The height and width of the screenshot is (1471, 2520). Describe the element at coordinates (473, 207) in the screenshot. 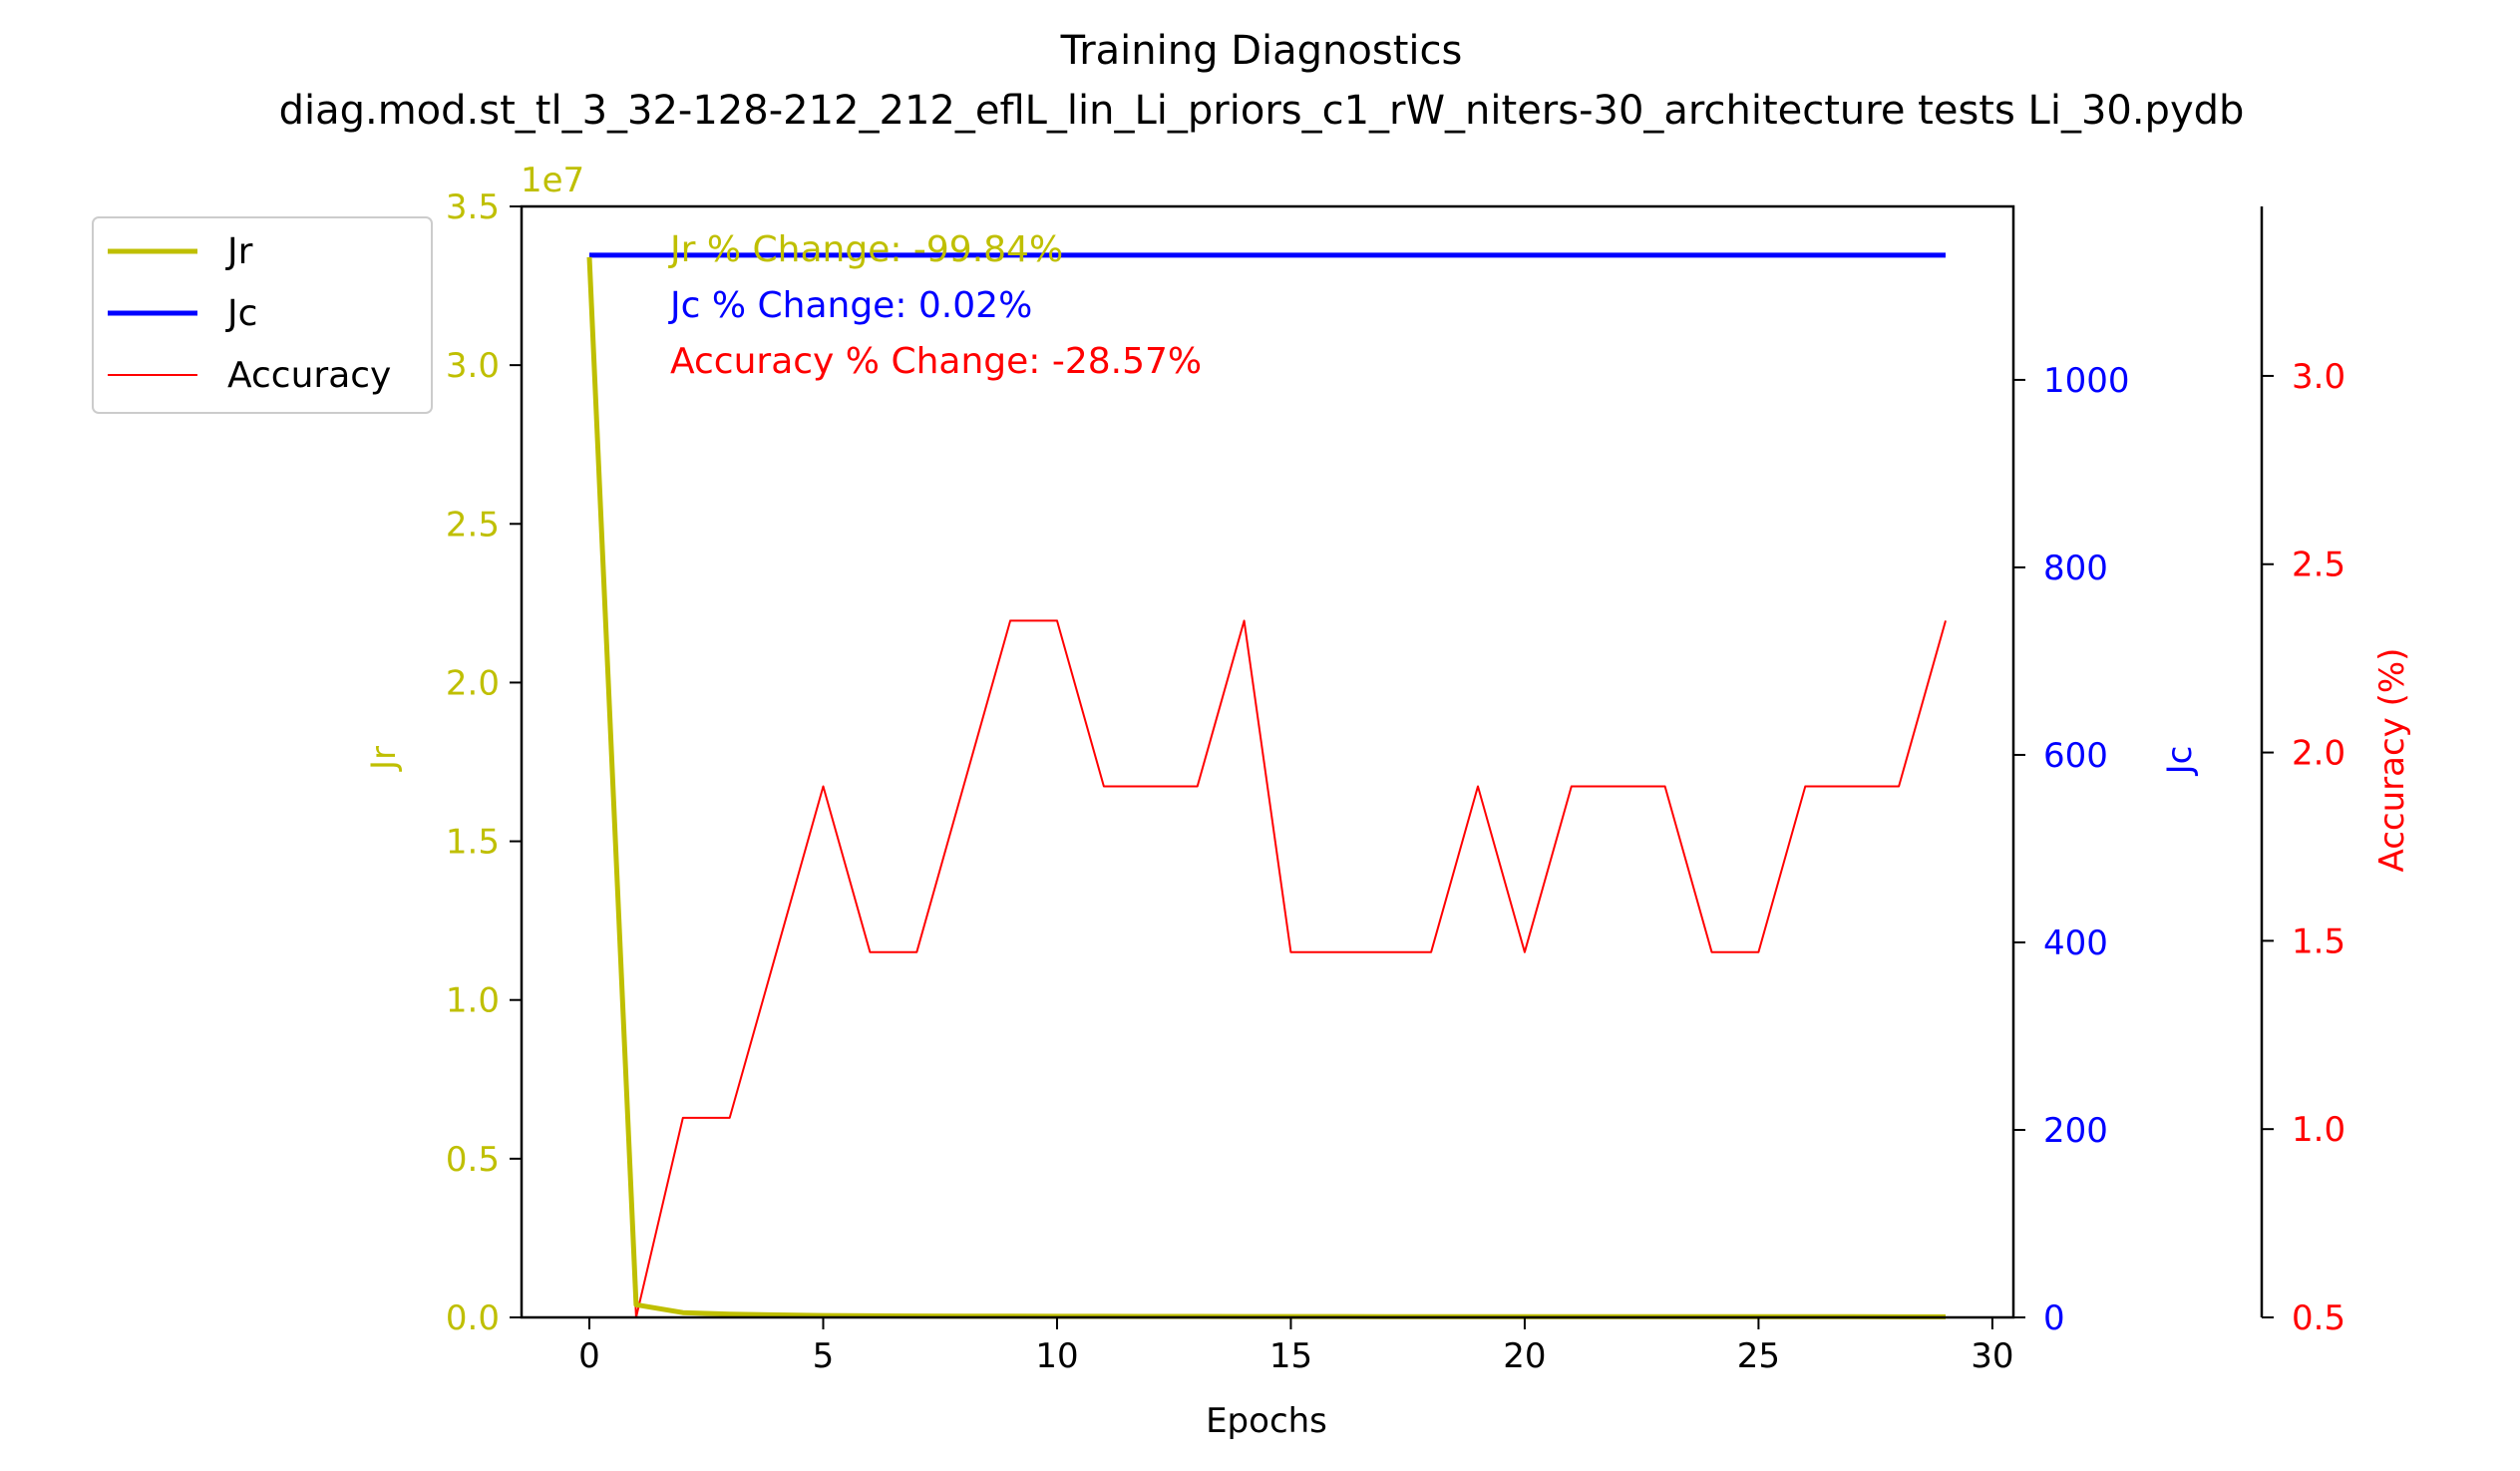

I see `left-tick-label: 3.5` at that location.